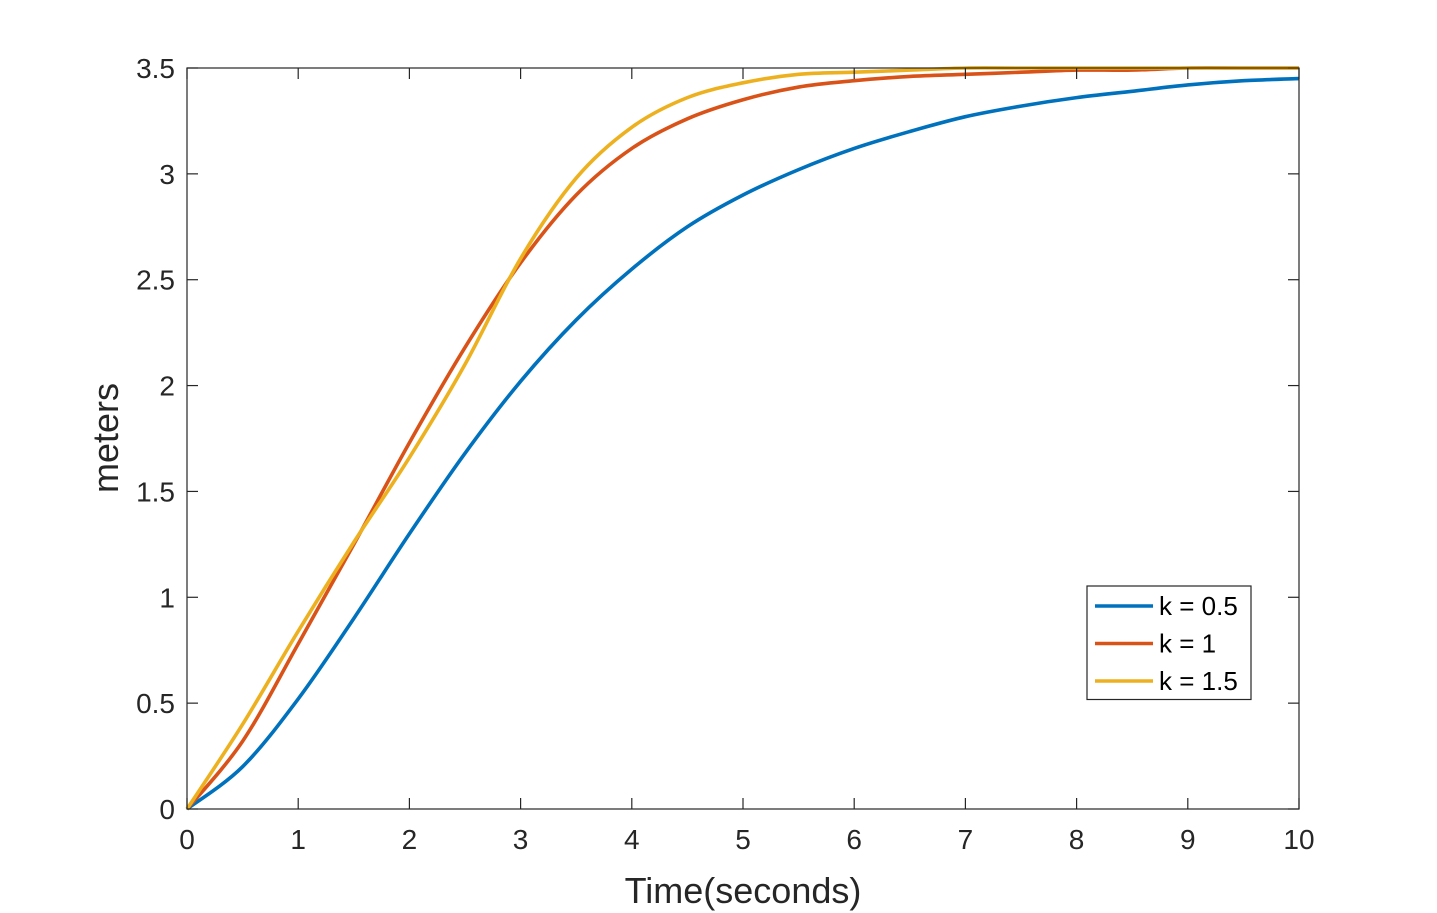  Describe the element at coordinates (1198, 681) in the screenshot. I see `legend-label-3: k = 1.5` at that location.